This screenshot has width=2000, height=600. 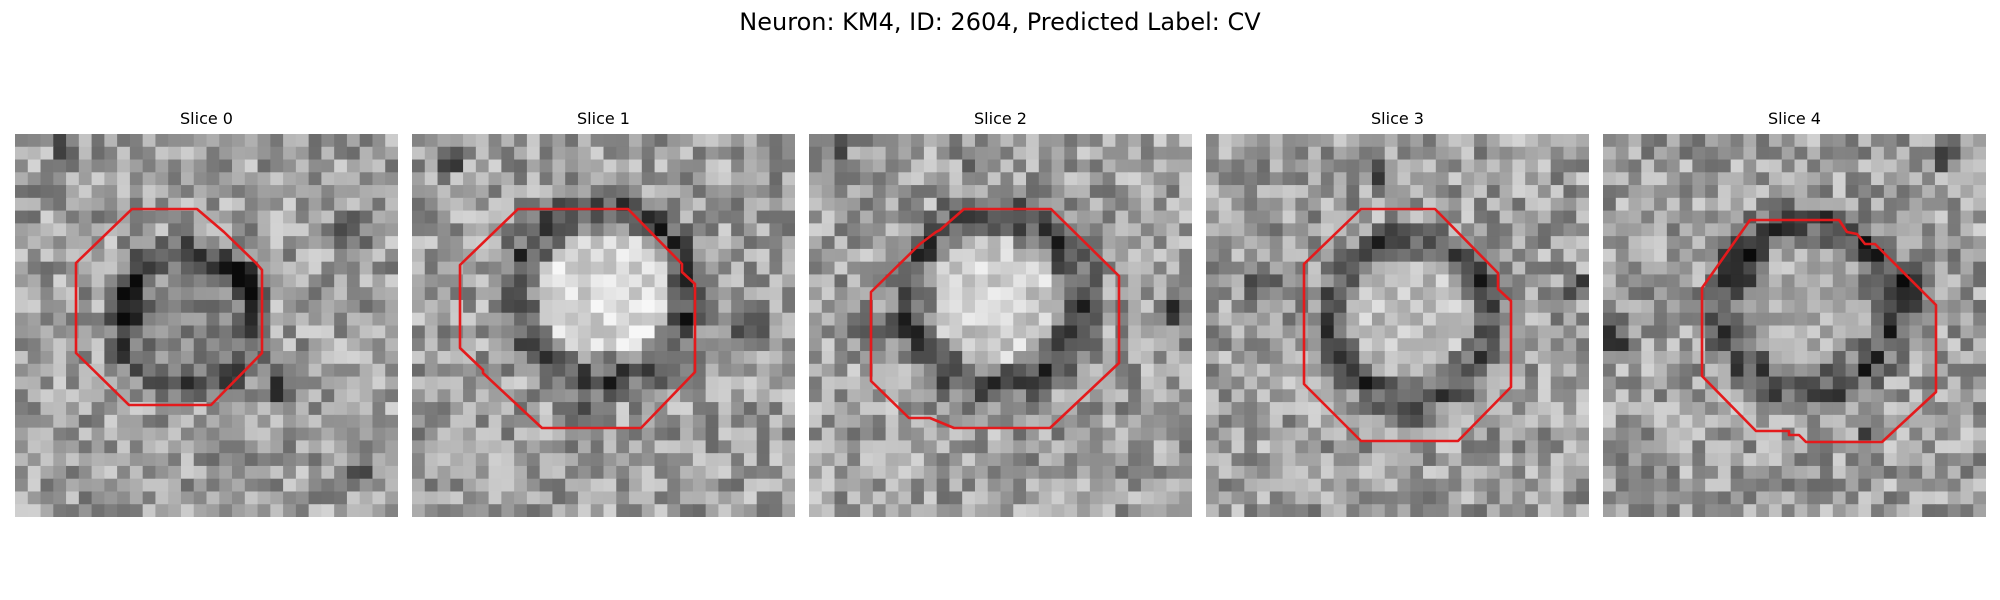 What do you see at coordinates (1397, 118) in the screenshot?
I see `slice-title: Slice 3` at bounding box center [1397, 118].